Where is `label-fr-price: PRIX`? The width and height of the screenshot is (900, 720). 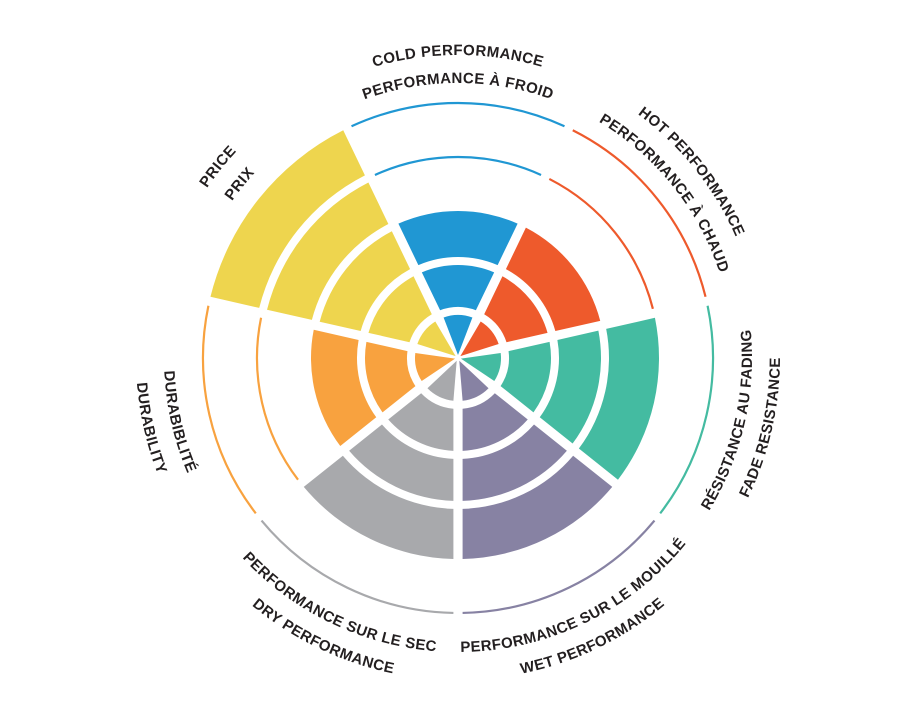
label-fr-price: PRIX is located at coordinates (240, 183).